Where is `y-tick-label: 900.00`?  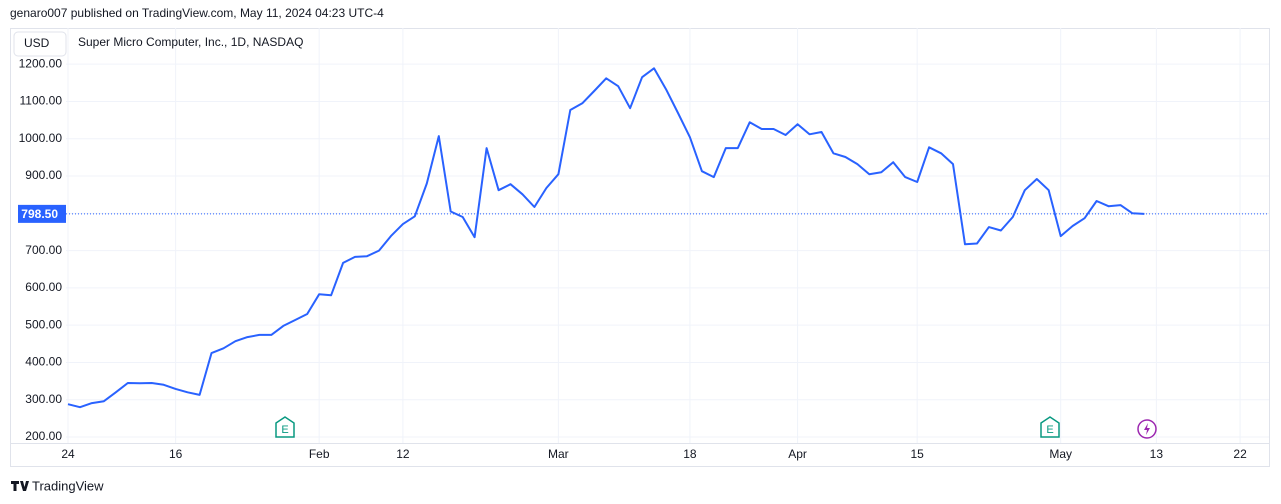 y-tick-label: 900.00 is located at coordinates (43, 175).